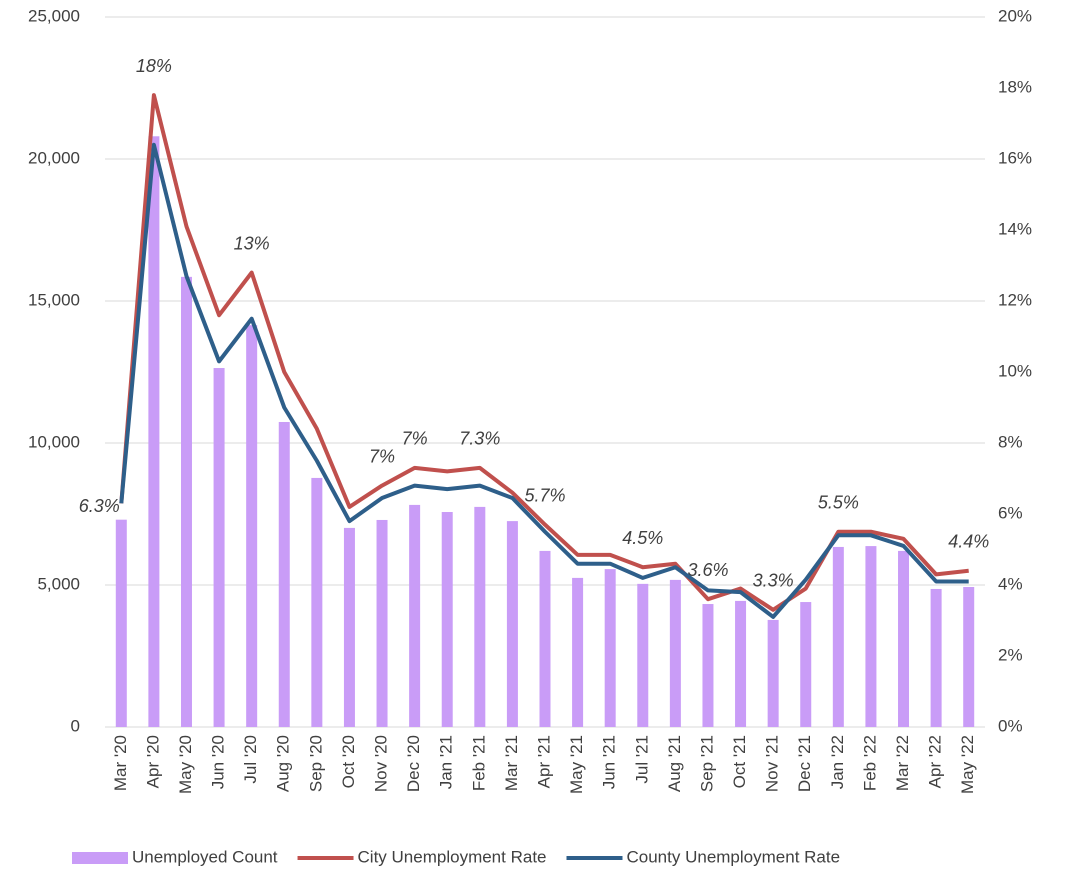 Image resolution: width=1066 pixels, height=869 pixels. Describe the element at coordinates (935, 761) in the screenshot. I see `x-tick-label: Apr '22` at that location.